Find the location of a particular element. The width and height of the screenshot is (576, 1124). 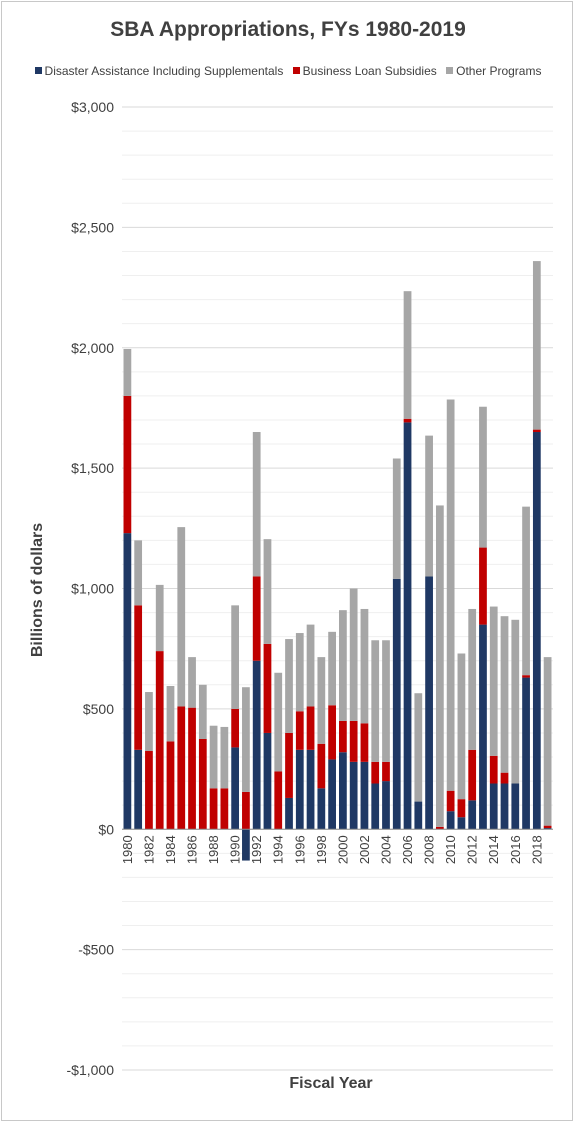

x-tick-label: 2000 is located at coordinates (342, 849).